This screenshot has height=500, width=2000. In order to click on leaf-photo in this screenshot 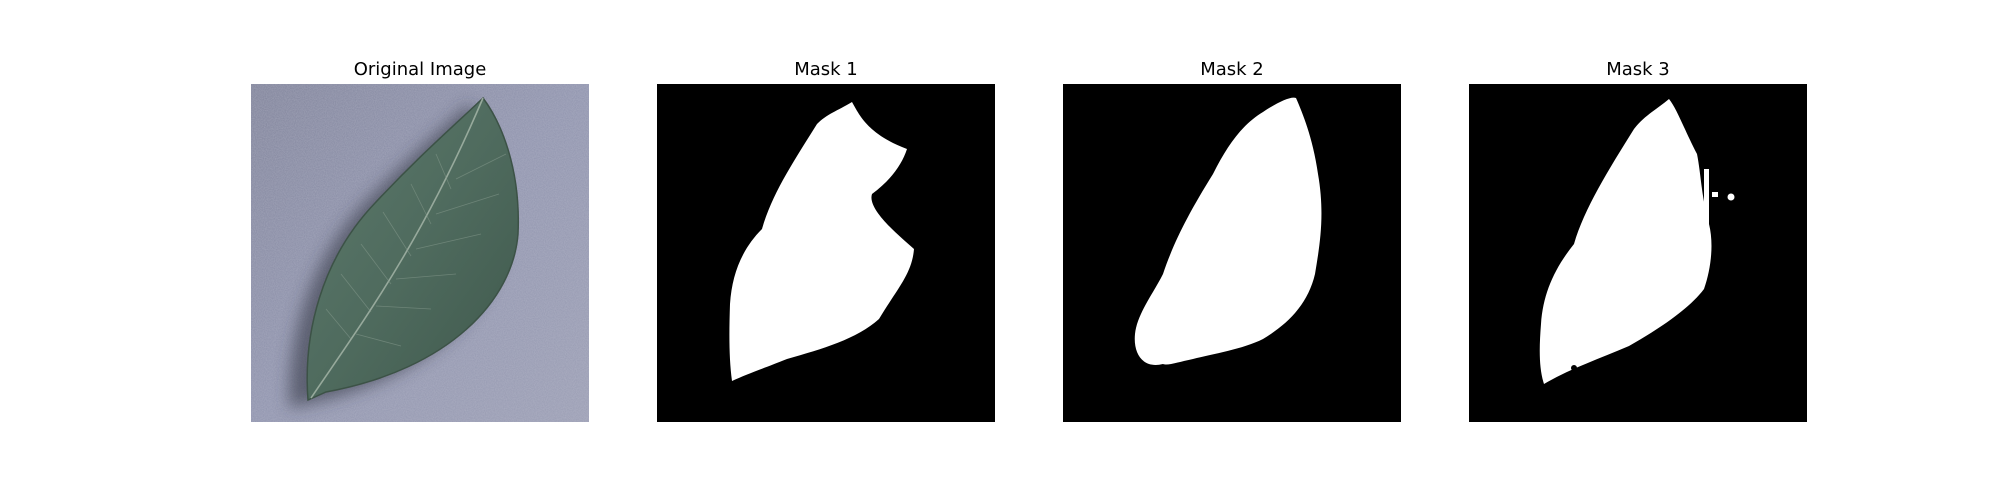, I will do `click(420, 253)`.